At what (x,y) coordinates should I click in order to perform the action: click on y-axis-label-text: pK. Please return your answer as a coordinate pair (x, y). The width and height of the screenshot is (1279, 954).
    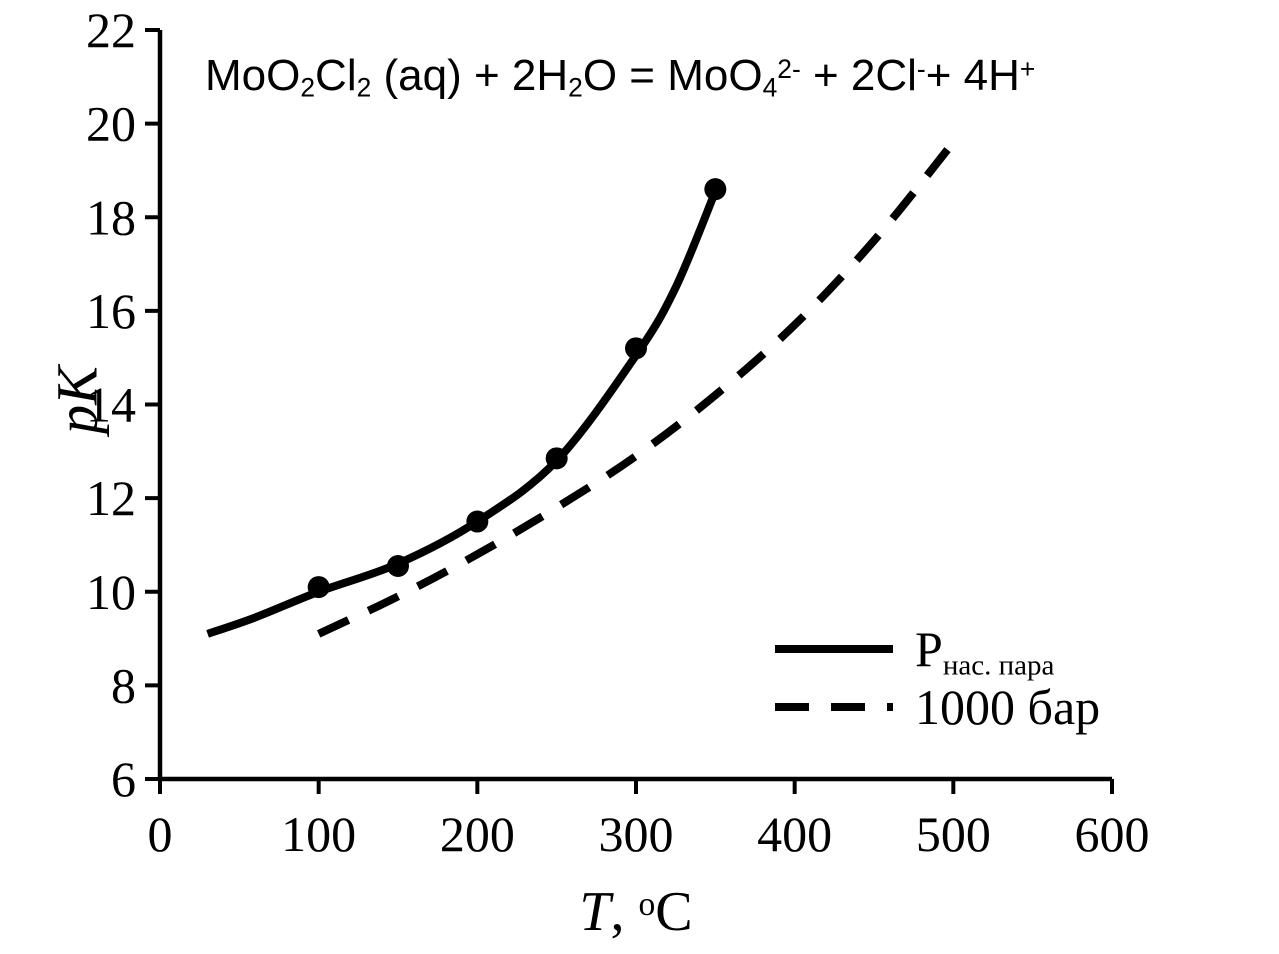
    Looking at the image, I should click on (77, 400).